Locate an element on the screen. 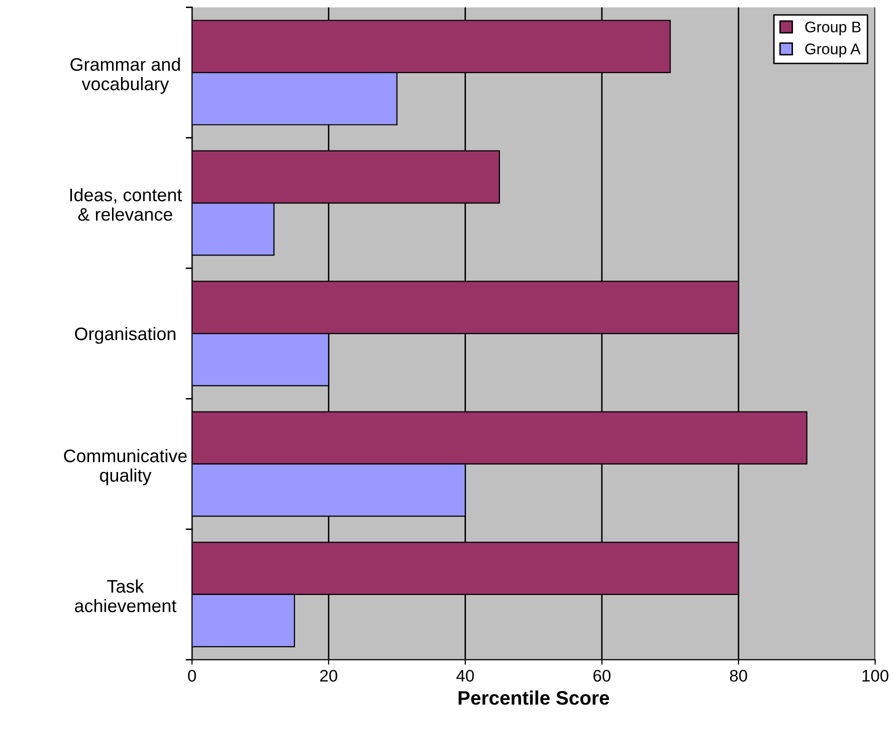  y-tick-label: Ideas, content & relevance is located at coordinates (126, 204).